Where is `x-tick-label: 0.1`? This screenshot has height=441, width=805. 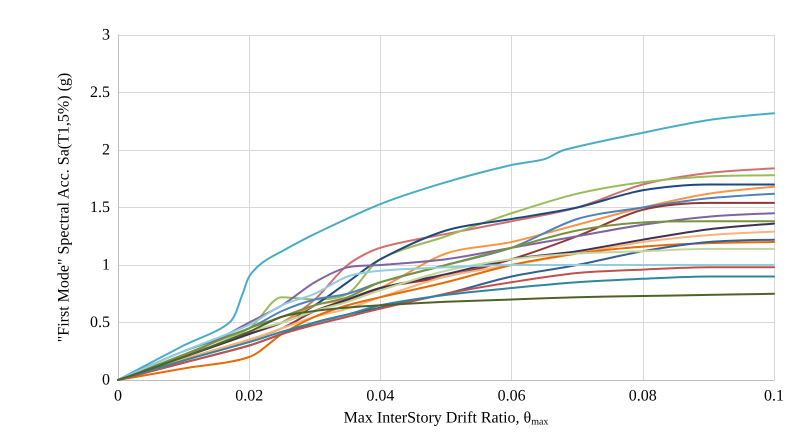
x-tick-label: 0.1 is located at coordinates (774, 396).